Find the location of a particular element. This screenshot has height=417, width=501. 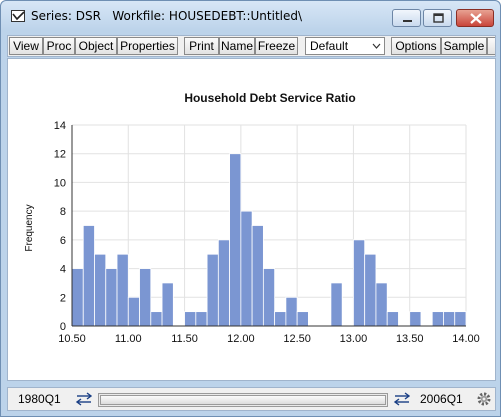

sample-range-thumb is located at coordinates (243, 400).